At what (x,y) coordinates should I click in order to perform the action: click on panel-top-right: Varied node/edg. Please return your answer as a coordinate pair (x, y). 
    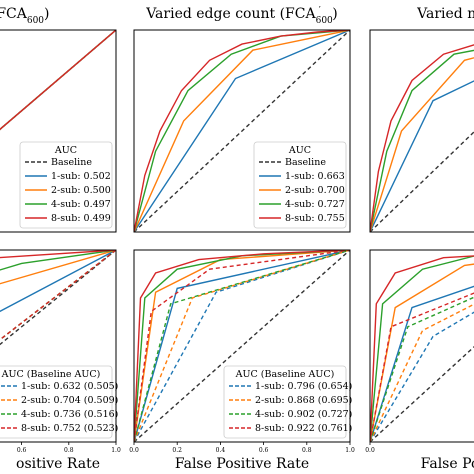
    Looking at the image, I should click on (421, 119).